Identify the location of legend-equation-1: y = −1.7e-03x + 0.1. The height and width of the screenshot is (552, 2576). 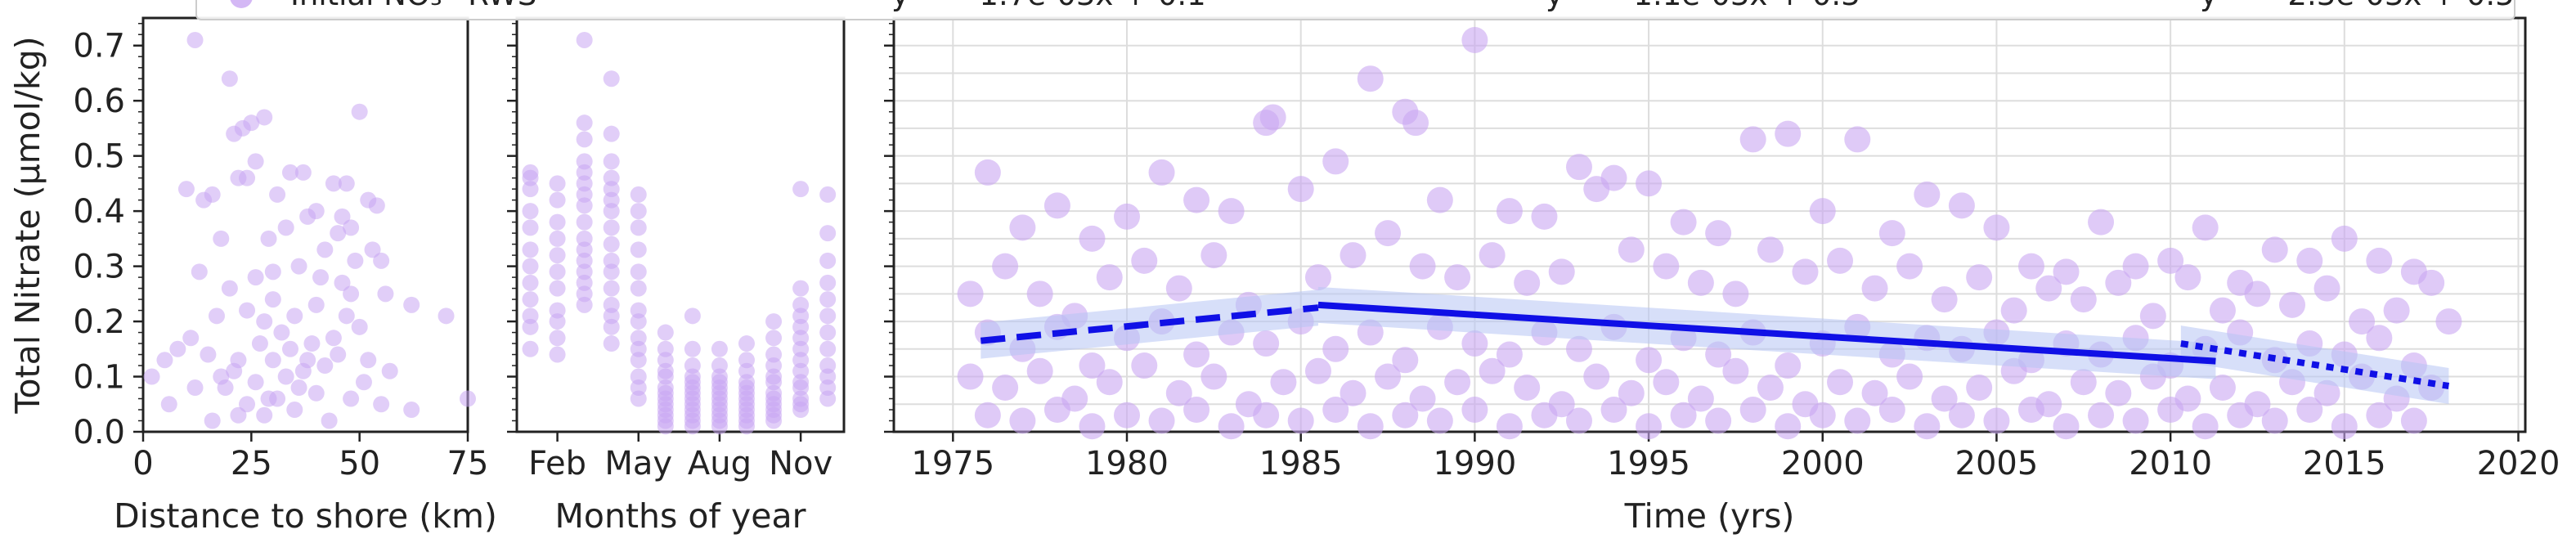
(1048, 6).